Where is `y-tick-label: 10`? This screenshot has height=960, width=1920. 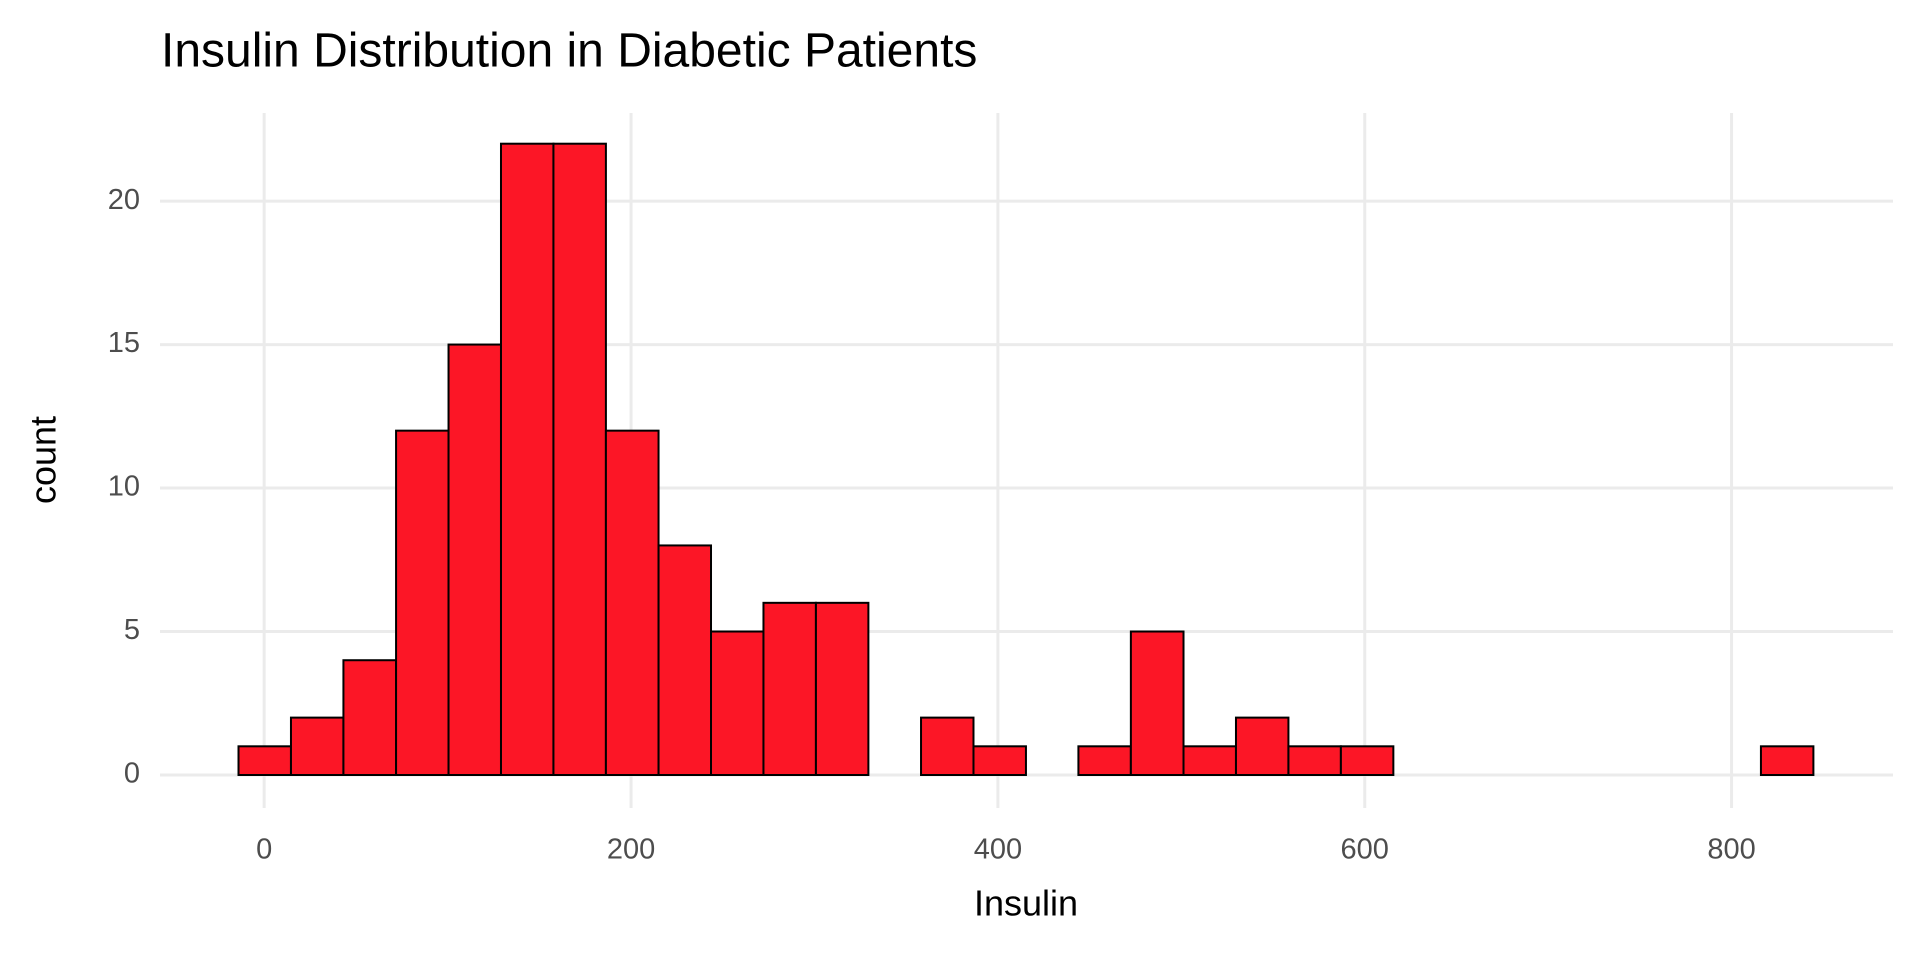 y-tick-label: 10 is located at coordinates (124, 487).